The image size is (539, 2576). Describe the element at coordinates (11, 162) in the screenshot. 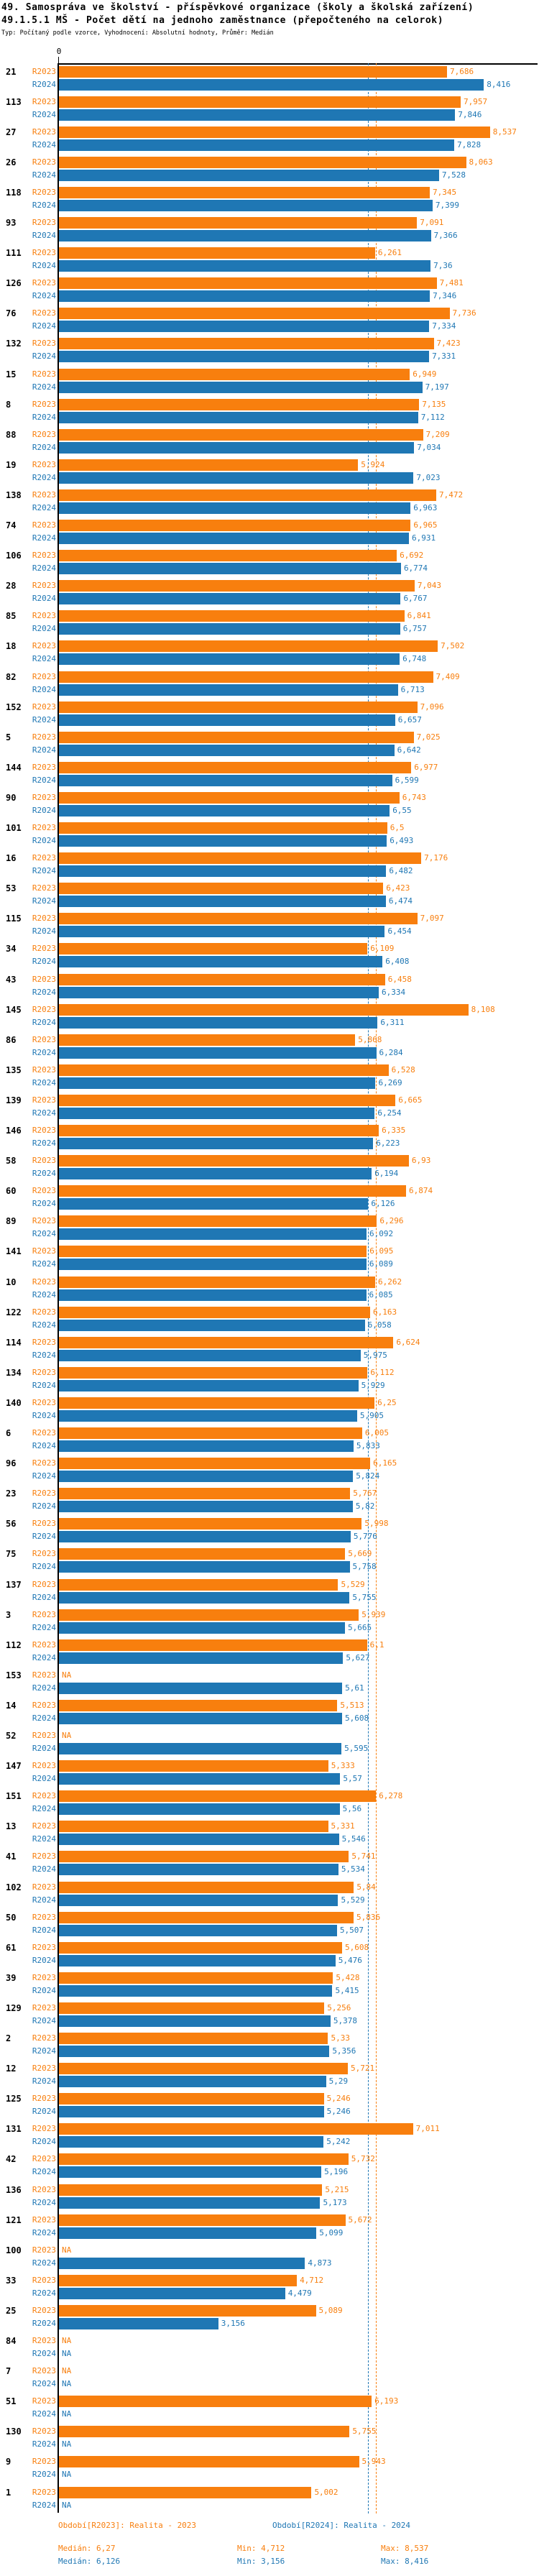

I see `category-label: 26` at that location.